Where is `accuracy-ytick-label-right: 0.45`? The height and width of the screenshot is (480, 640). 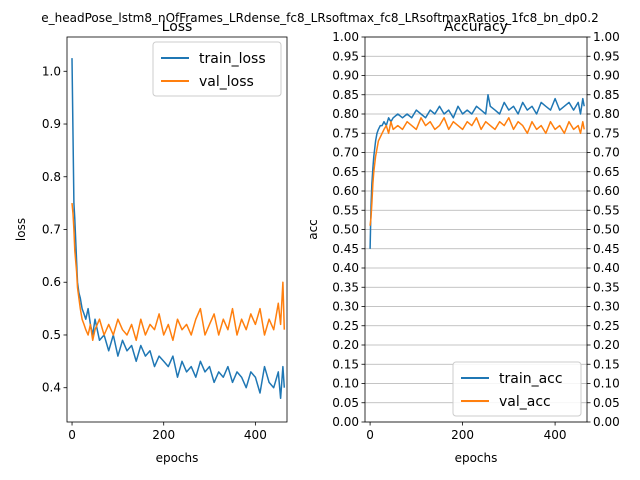 accuracy-ytick-label-right: 0.45 is located at coordinates (606, 249).